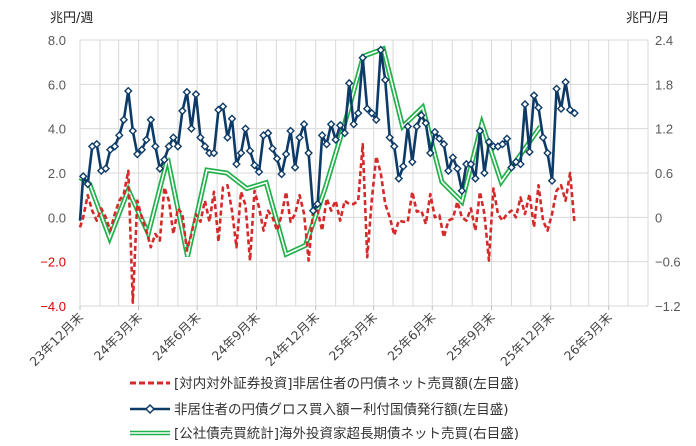  I want to click on right-tick-label: 0.6, so click(664, 173).